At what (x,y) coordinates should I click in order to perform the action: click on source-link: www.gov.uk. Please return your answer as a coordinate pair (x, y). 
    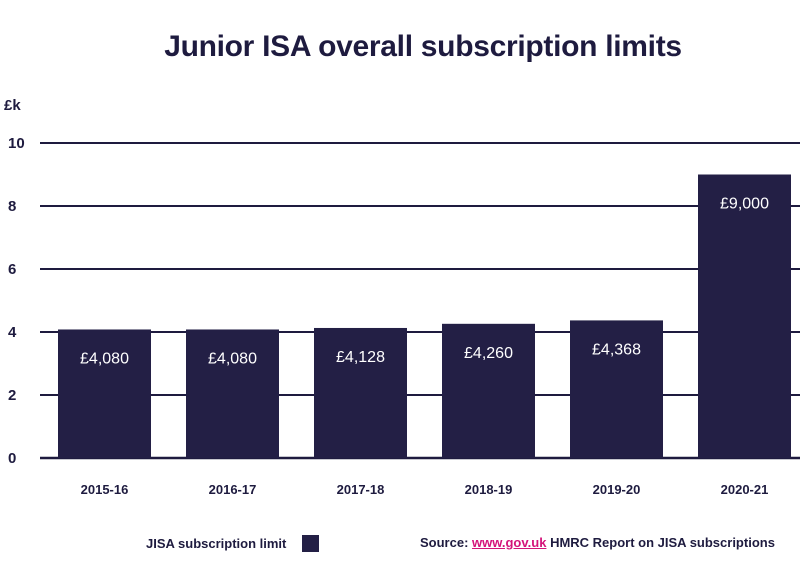
    Looking at the image, I should click on (509, 542).